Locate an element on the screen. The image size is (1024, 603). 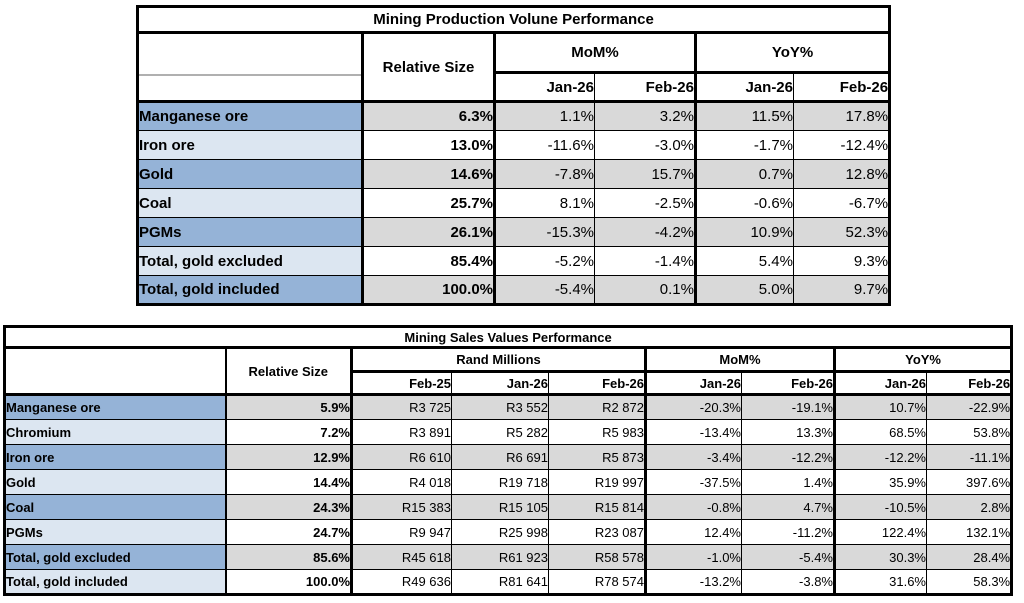
value-cell: 11.5% is located at coordinates (744, 116).